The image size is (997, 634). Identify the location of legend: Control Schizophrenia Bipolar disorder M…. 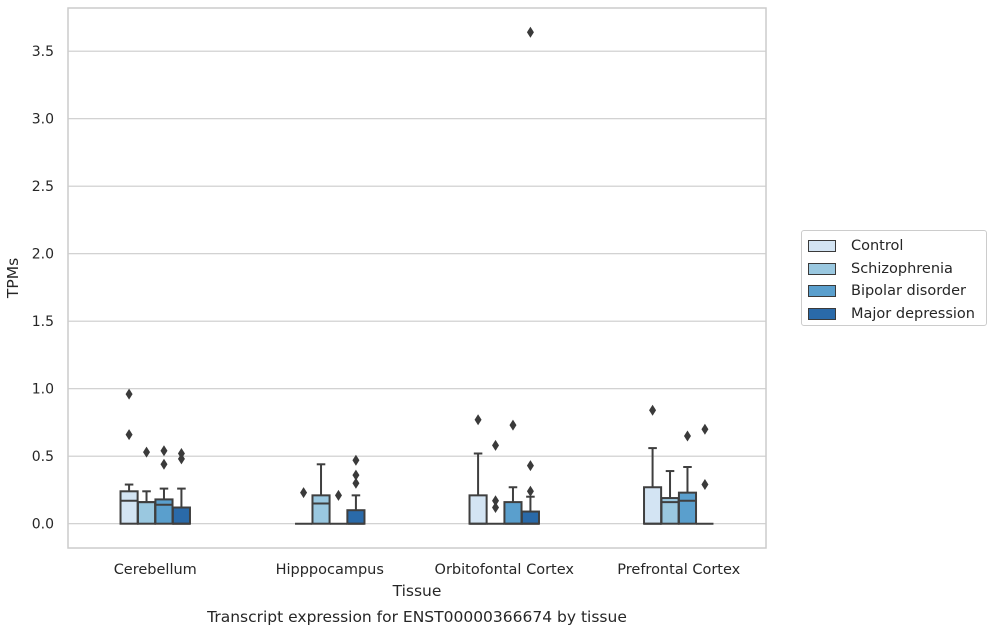
(894, 278).